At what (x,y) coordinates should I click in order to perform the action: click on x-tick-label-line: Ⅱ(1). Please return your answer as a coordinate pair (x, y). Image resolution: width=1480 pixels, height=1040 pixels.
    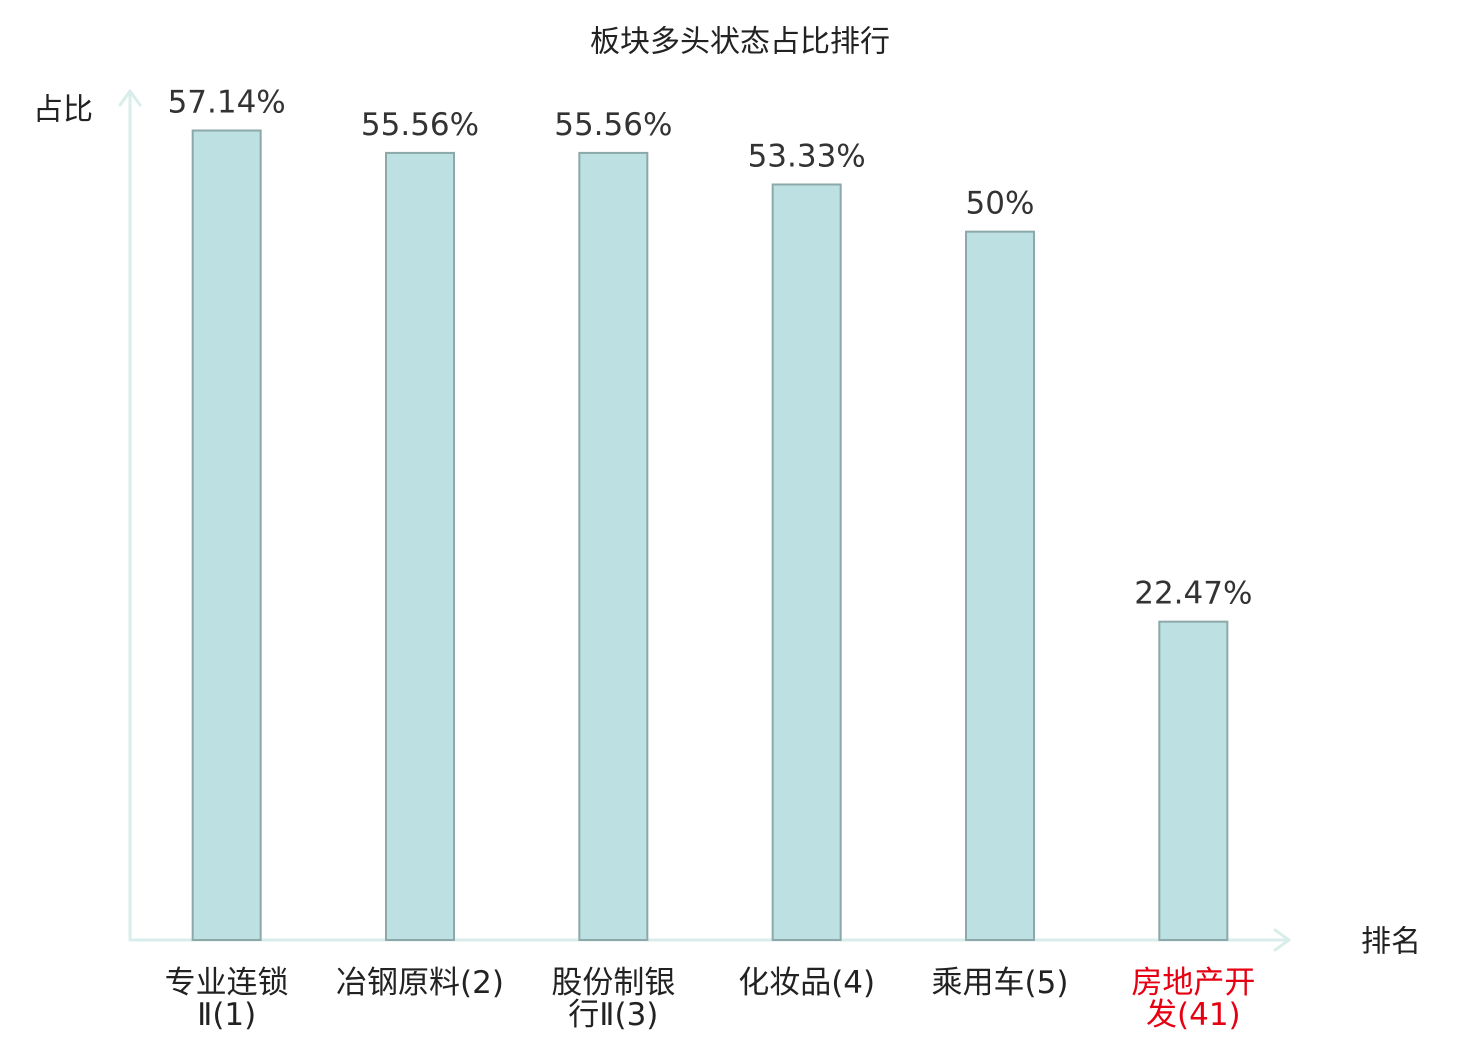
    Looking at the image, I should click on (226, 1015).